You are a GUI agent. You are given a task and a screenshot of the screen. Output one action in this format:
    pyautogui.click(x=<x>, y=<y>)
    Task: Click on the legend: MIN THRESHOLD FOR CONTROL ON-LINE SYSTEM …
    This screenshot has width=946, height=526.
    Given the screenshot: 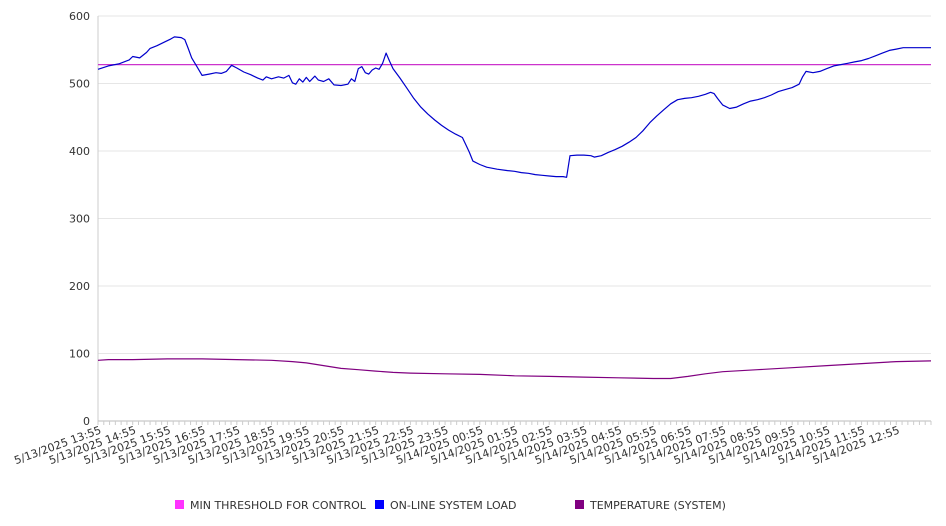 What is the action you would take?
    pyautogui.click(x=450, y=505)
    